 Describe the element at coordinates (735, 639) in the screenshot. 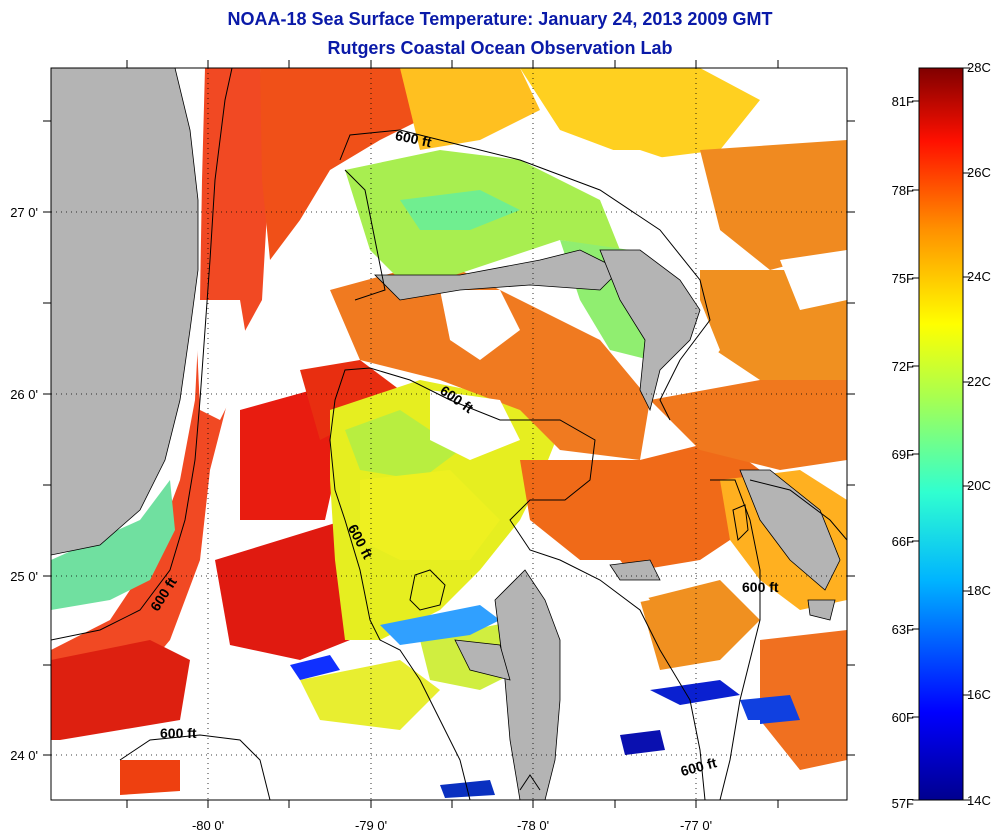

I see `isobath-exuma-sound-west` at that location.